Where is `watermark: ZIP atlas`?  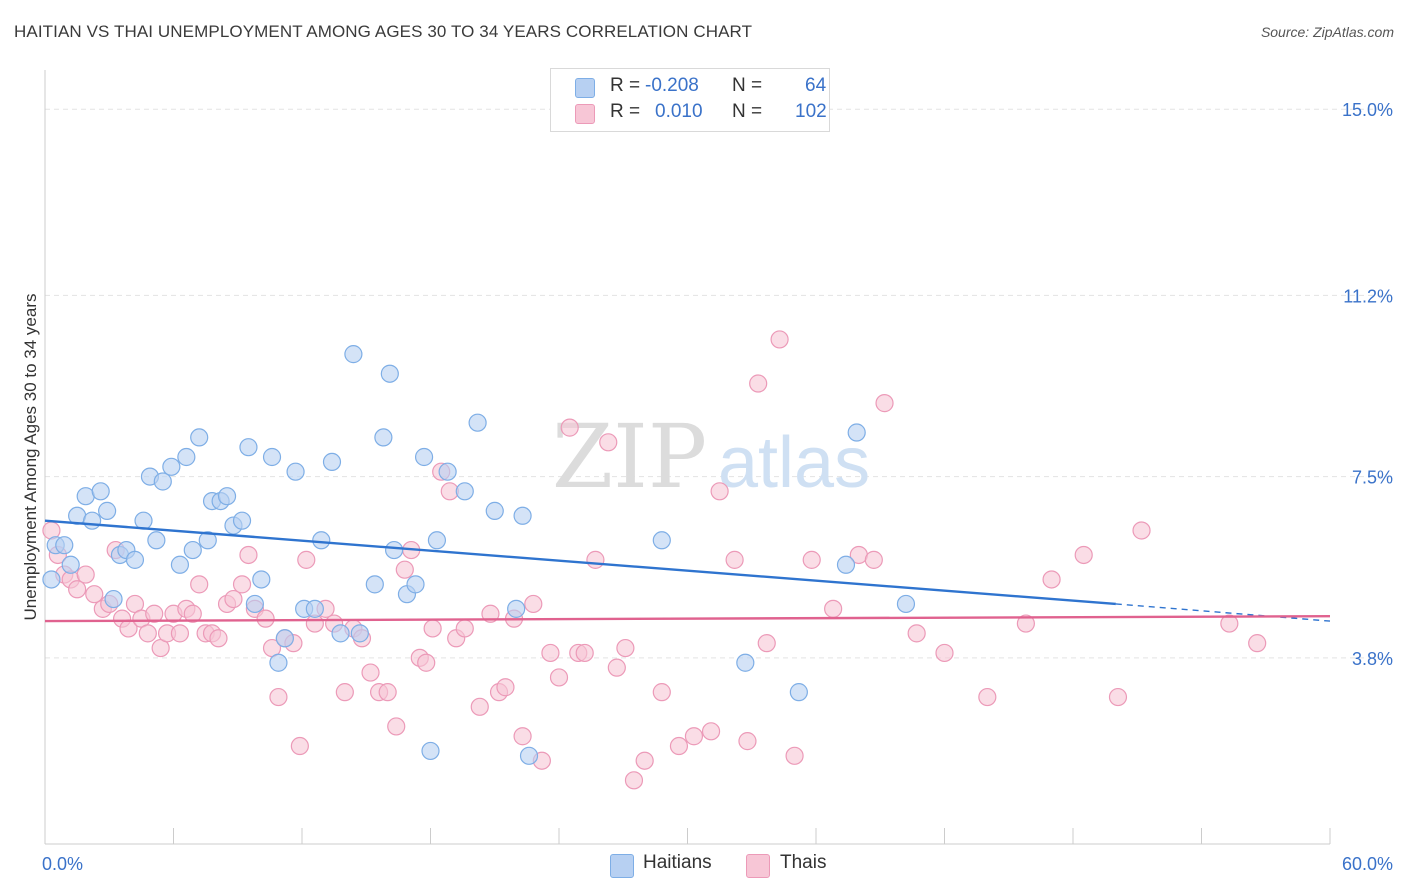
watermark: ZIP atlas is located at coordinates (711, 456).